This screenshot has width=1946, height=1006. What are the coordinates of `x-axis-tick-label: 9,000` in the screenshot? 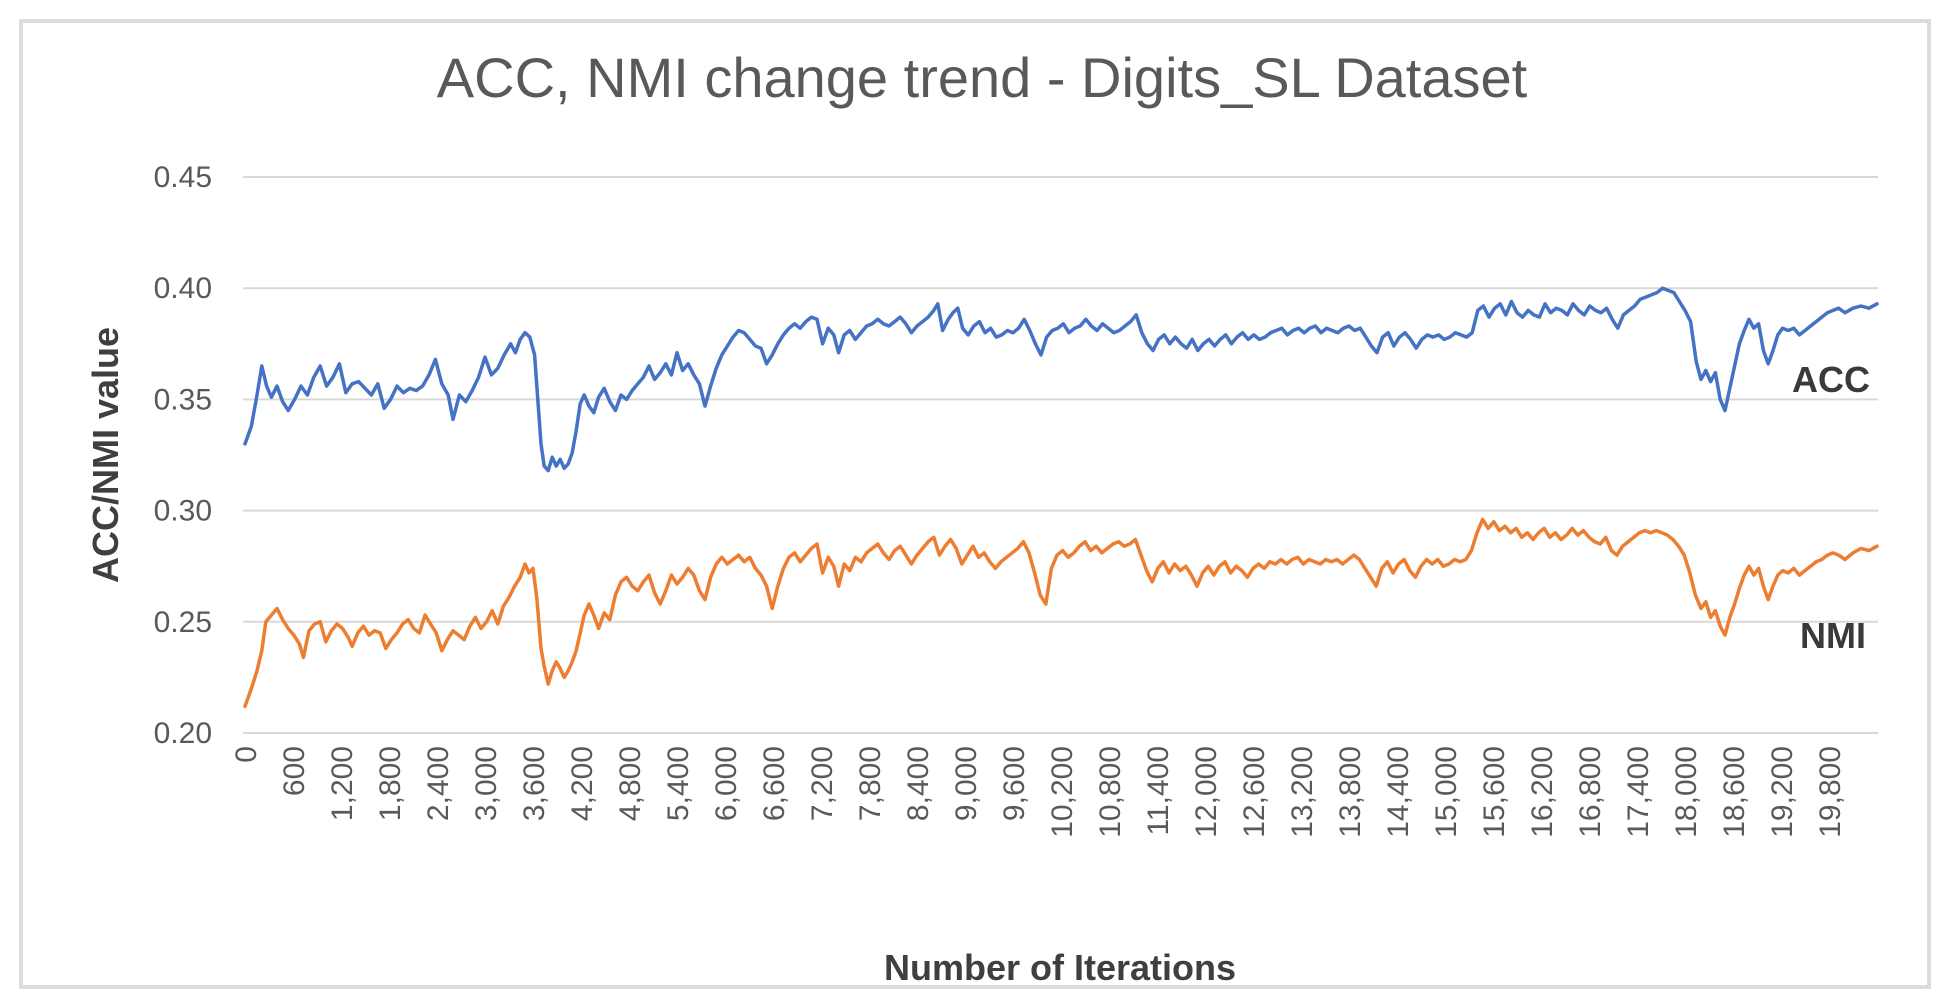 It's located at (966, 783).